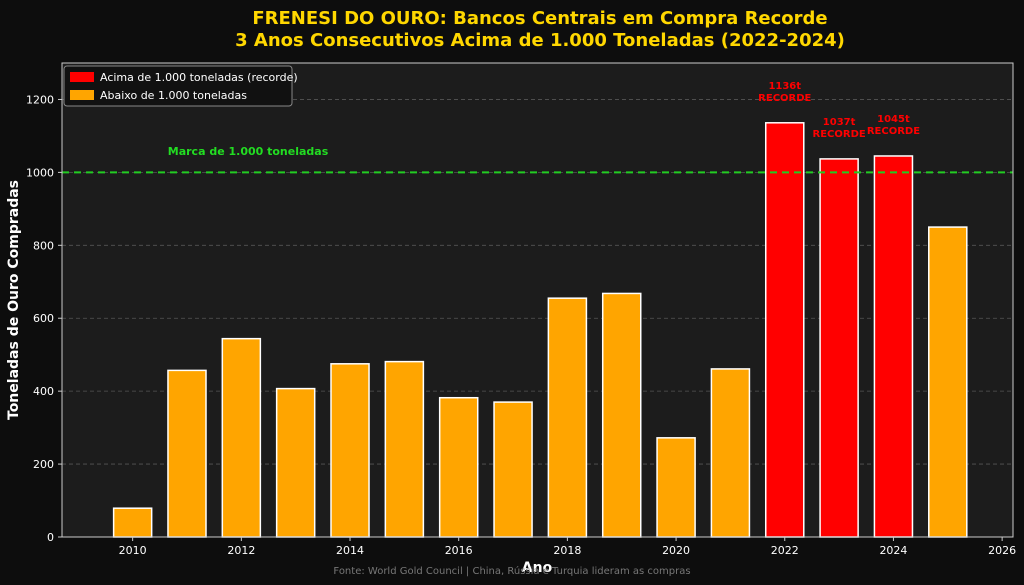 Image resolution: width=1024 pixels, height=585 pixels. I want to click on x-tick-label: 2026, so click(1002, 550).